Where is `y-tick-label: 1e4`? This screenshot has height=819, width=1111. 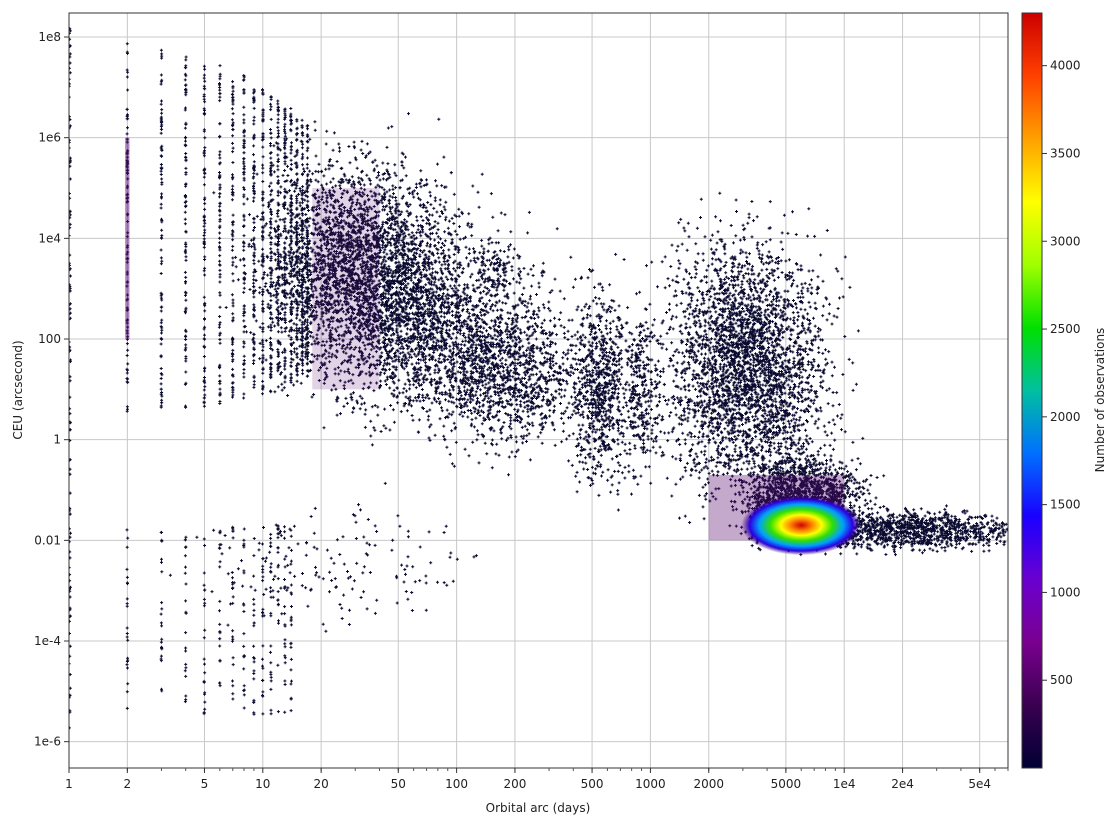
y-tick-label: 1e4 is located at coordinates (49, 238).